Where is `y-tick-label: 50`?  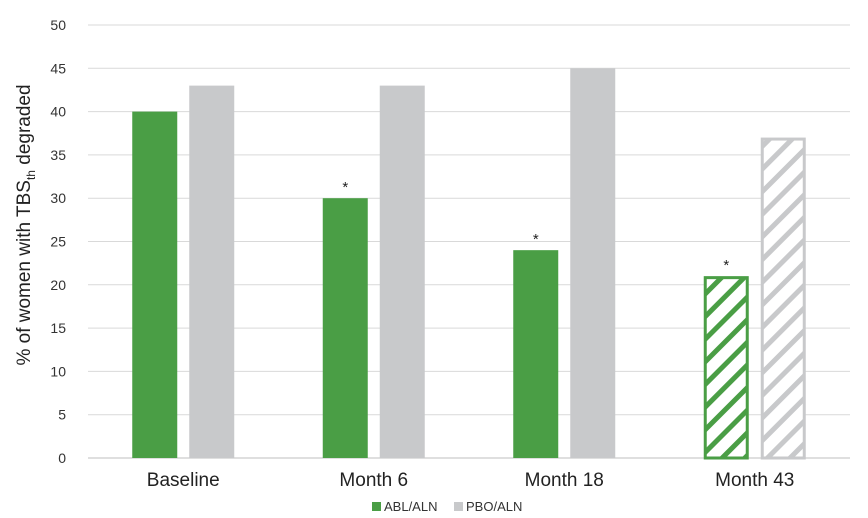
y-tick-label: 50 is located at coordinates (58, 25).